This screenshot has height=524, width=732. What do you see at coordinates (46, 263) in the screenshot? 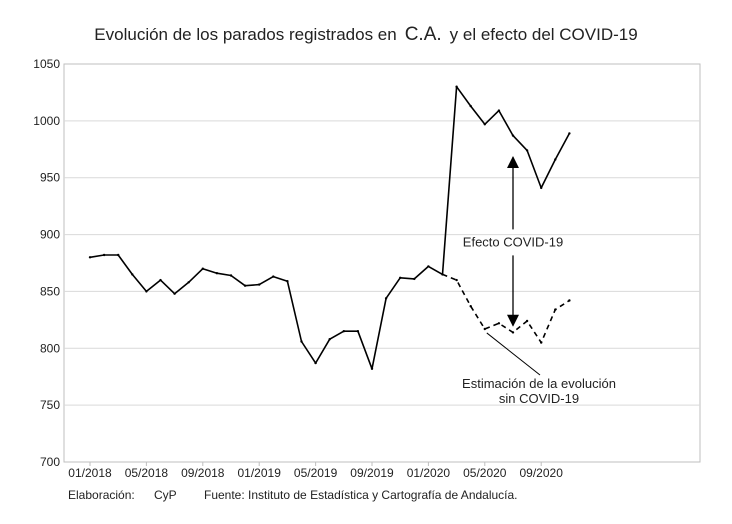
I see `y-axis-tick-labels: 700 750 800 850 900 950 1000 1050` at bounding box center [46, 263].